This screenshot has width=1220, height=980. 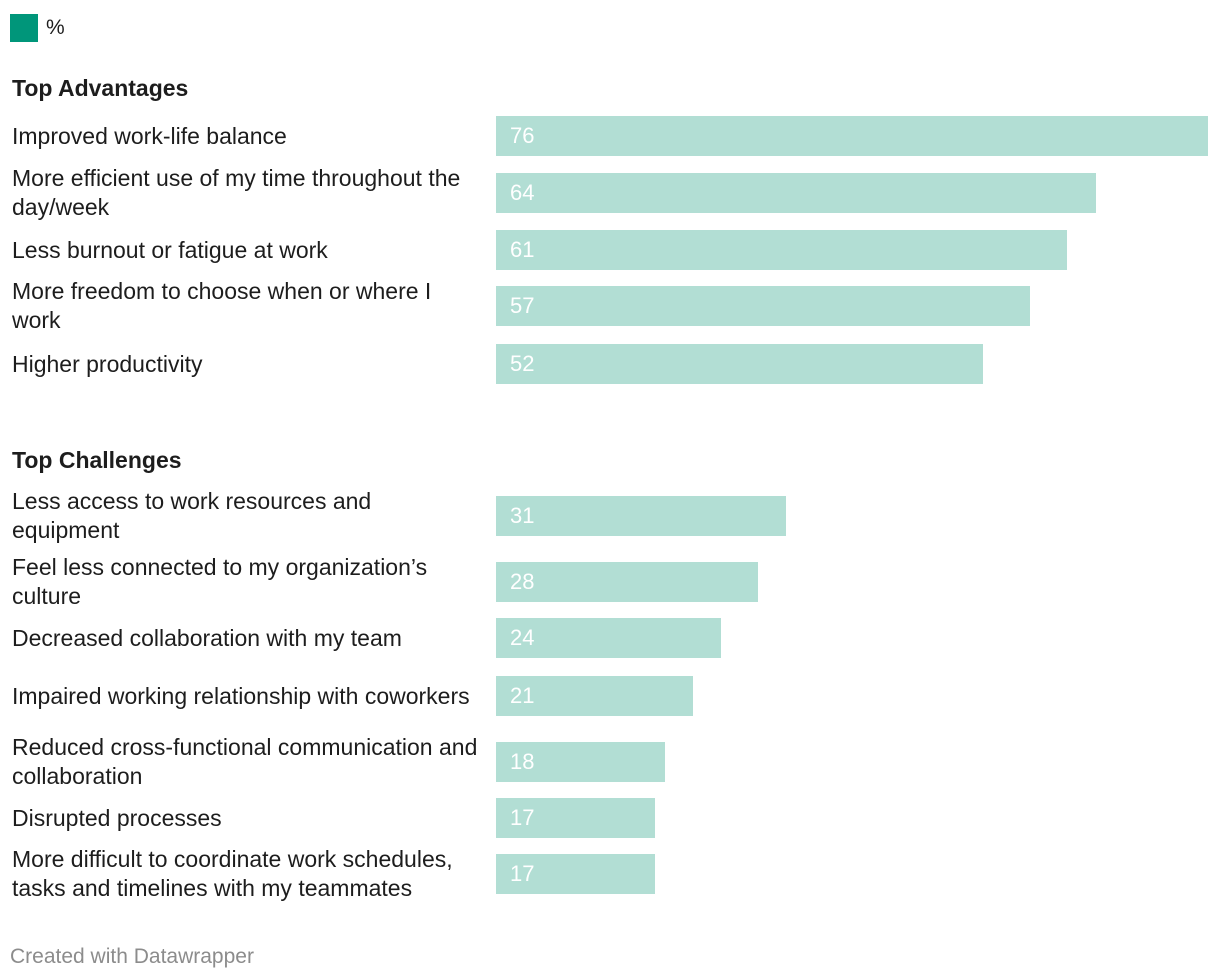 I want to click on bar-value-label: 28, so click(x=522, y=581).